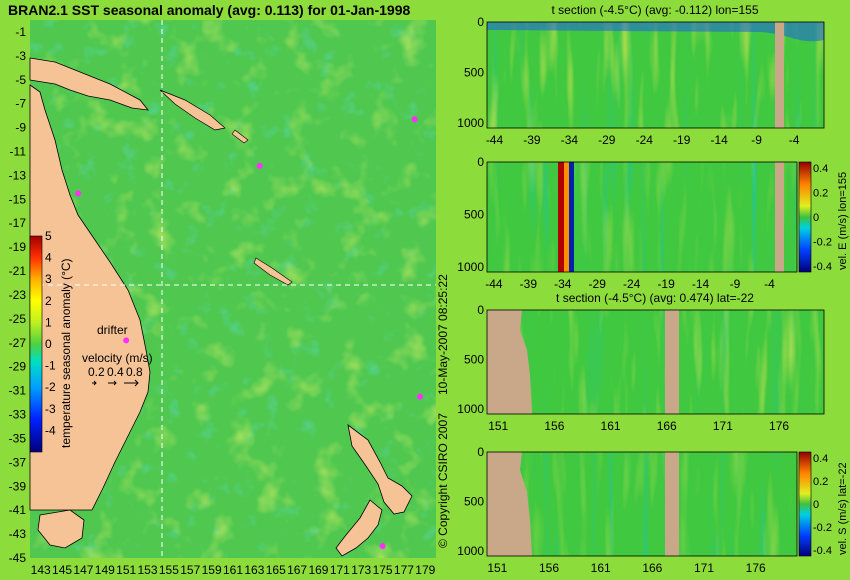 The image size is (850, 580). Describe the element at coordinates (509, 362) in the screenshot. I see `t-section-lat-land` at that location.